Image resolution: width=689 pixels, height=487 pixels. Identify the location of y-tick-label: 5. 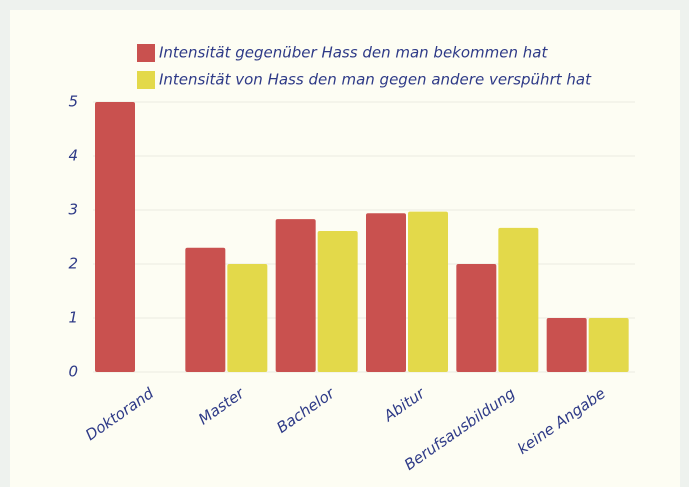
(73, 102).